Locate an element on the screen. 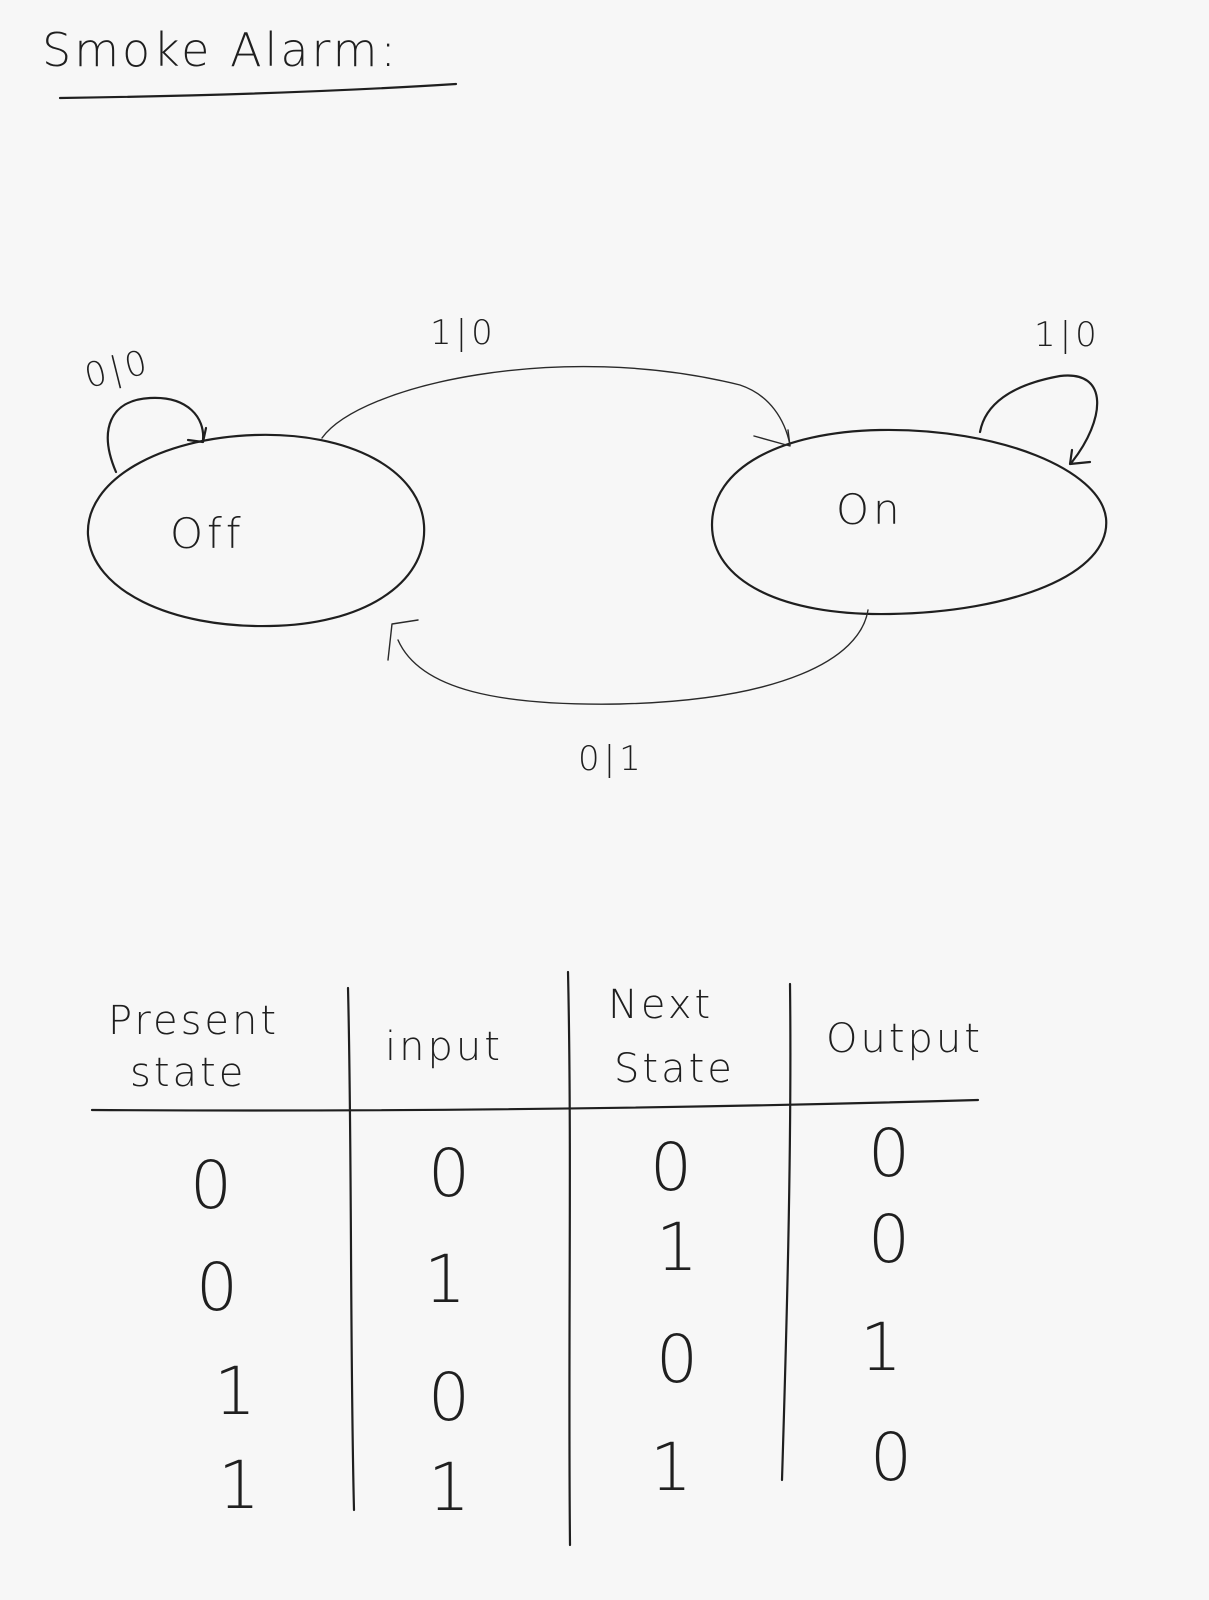 This screenshot has width=1209, height=1600. state-table-header: Present state input Next State Output is located at coordinates (545, 1039).